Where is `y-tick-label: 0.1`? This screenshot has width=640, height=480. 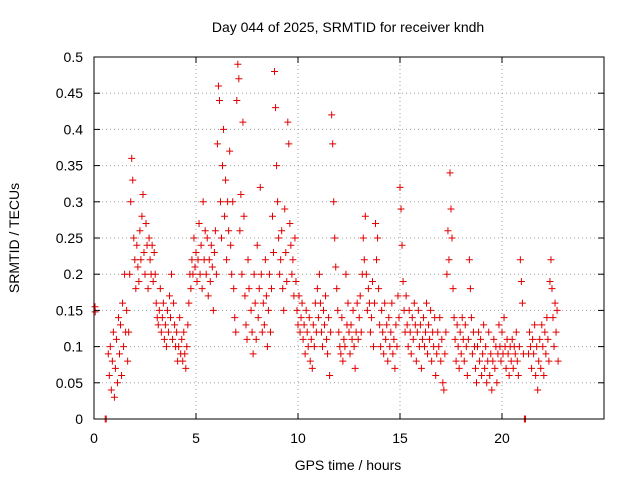
y-tick-label: 0.1 is located at coordinates (74, 347).